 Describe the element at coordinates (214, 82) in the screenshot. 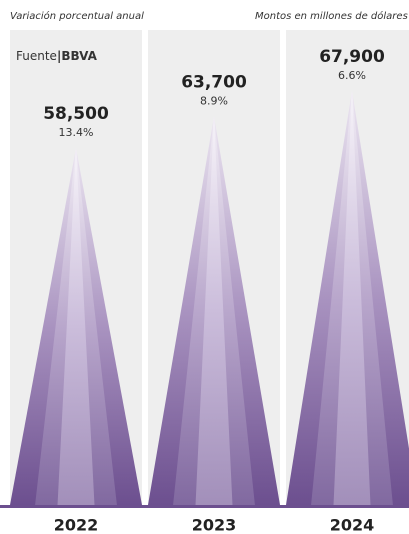

I see `value-label: 63,700` at that location.